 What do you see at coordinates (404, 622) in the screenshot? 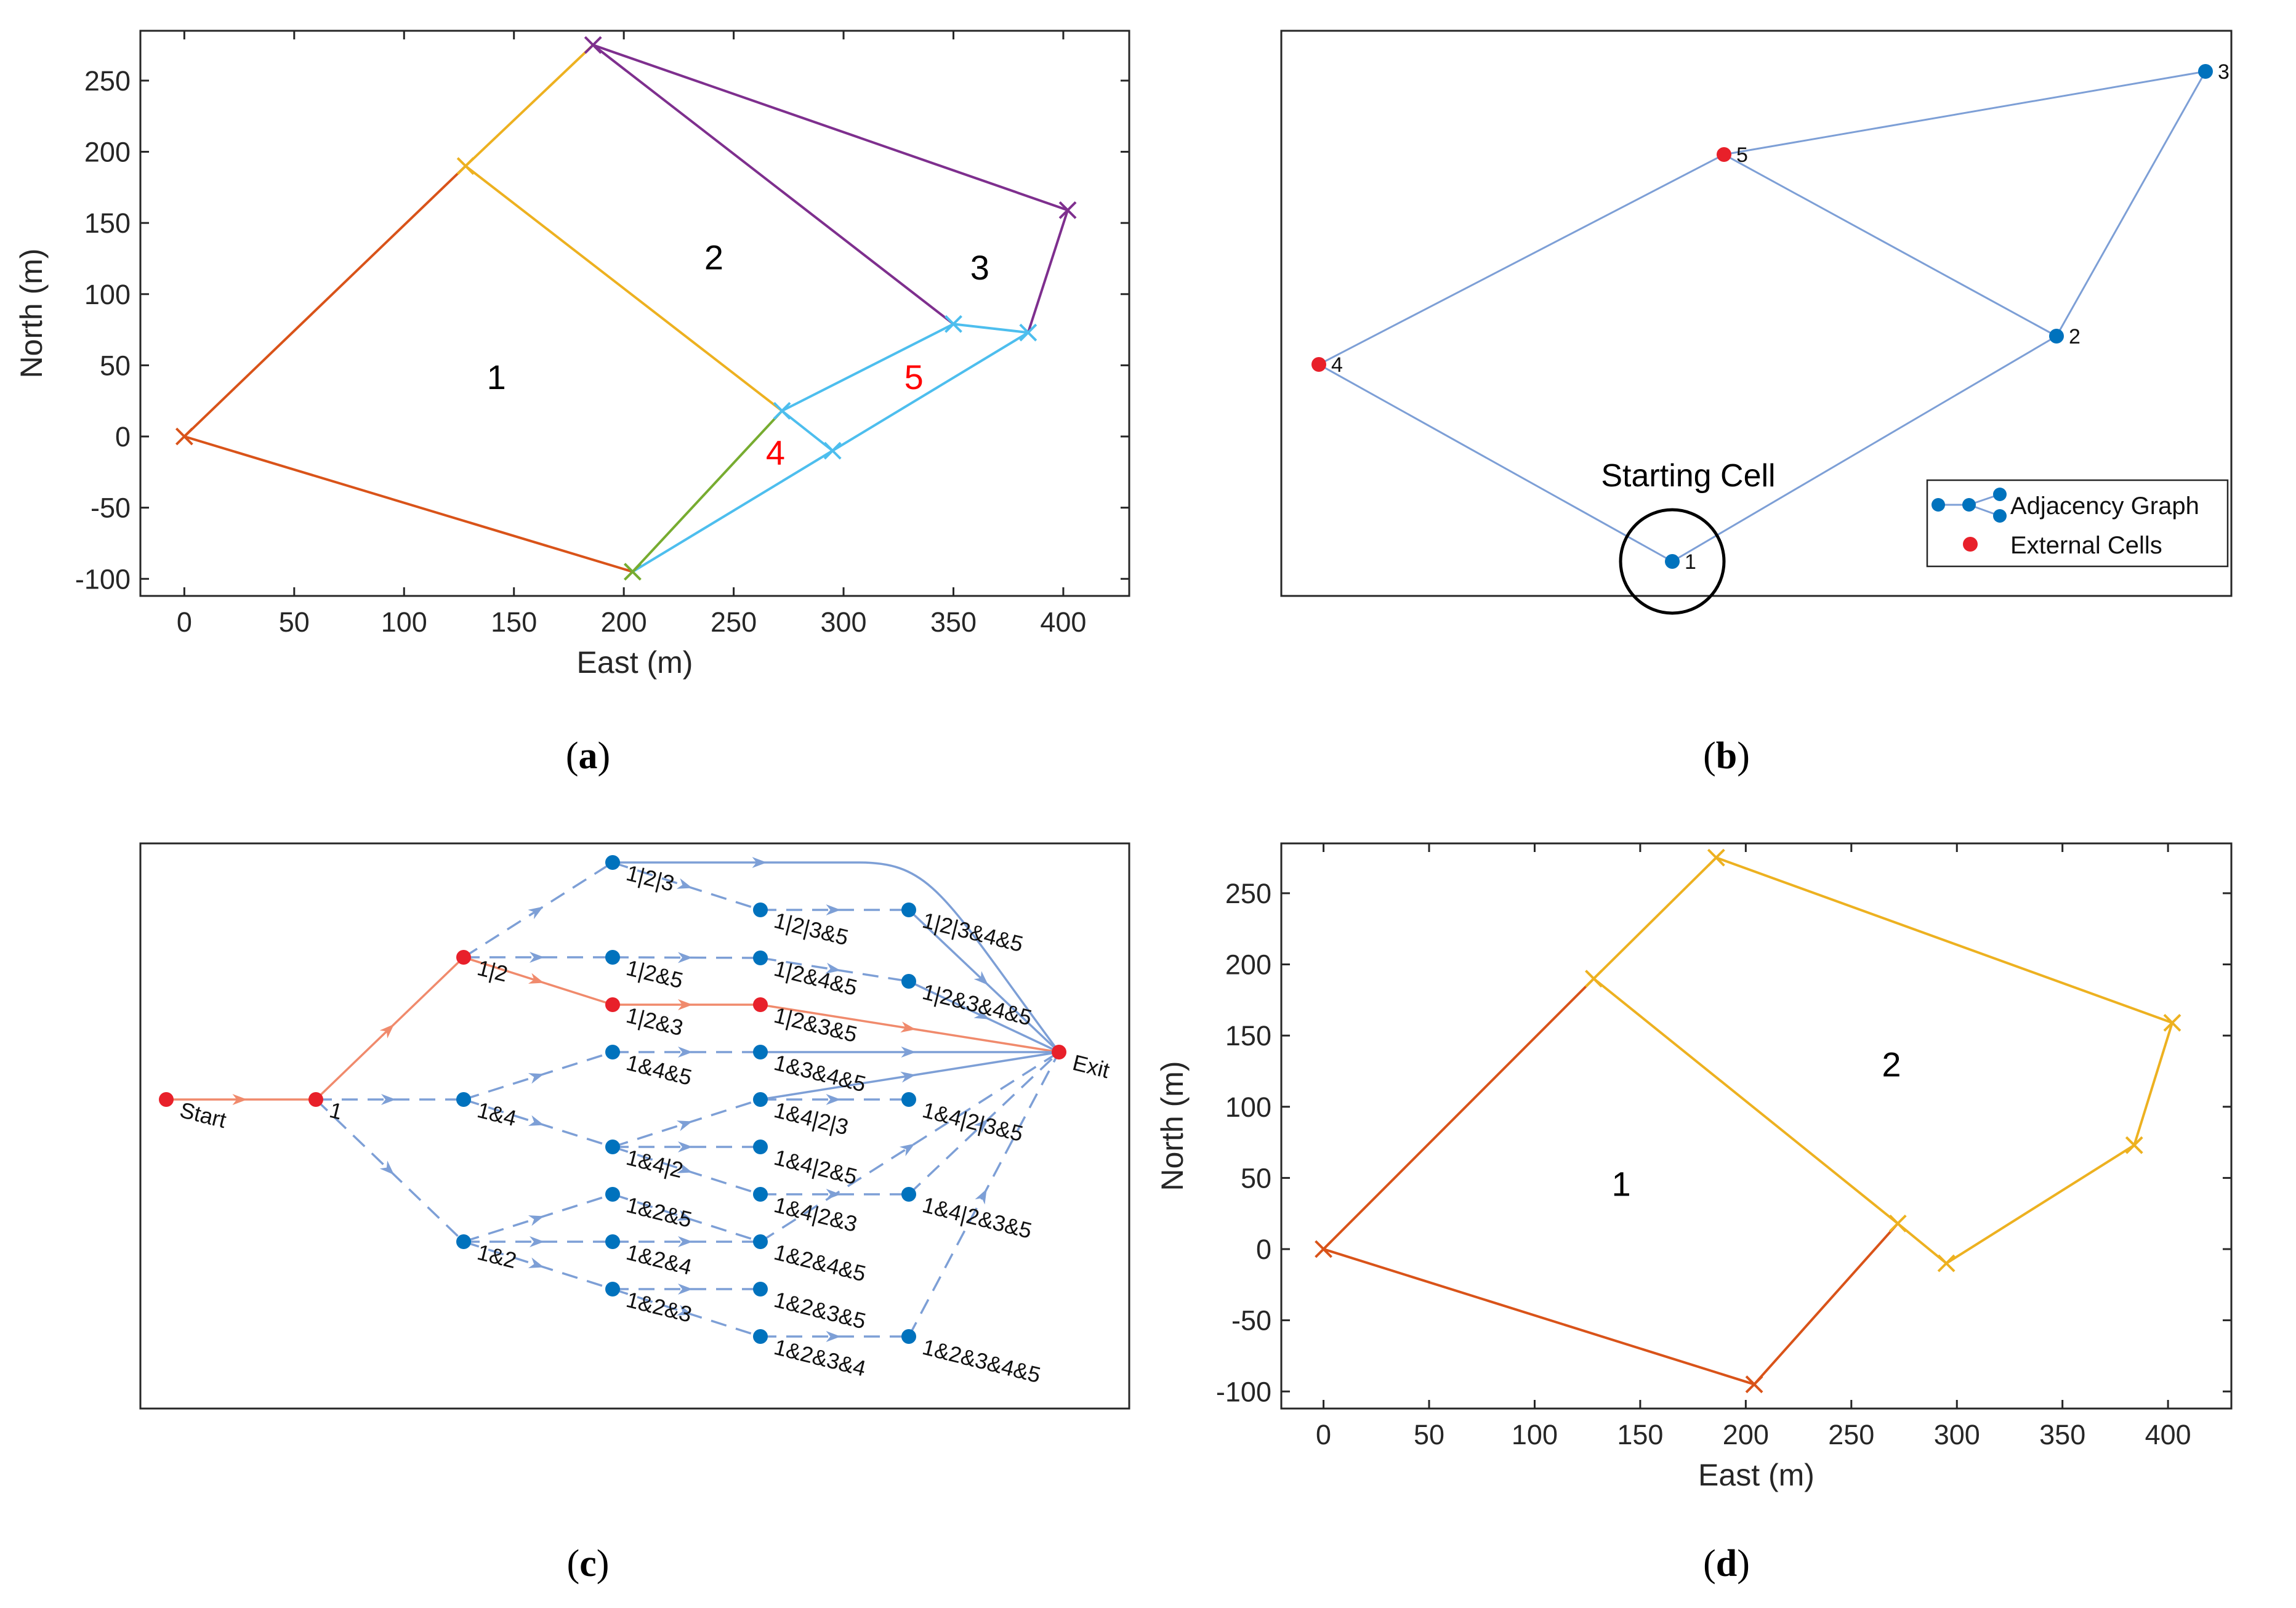
I see `a-x-tick-label: 100` at bounding box center [404, 622].